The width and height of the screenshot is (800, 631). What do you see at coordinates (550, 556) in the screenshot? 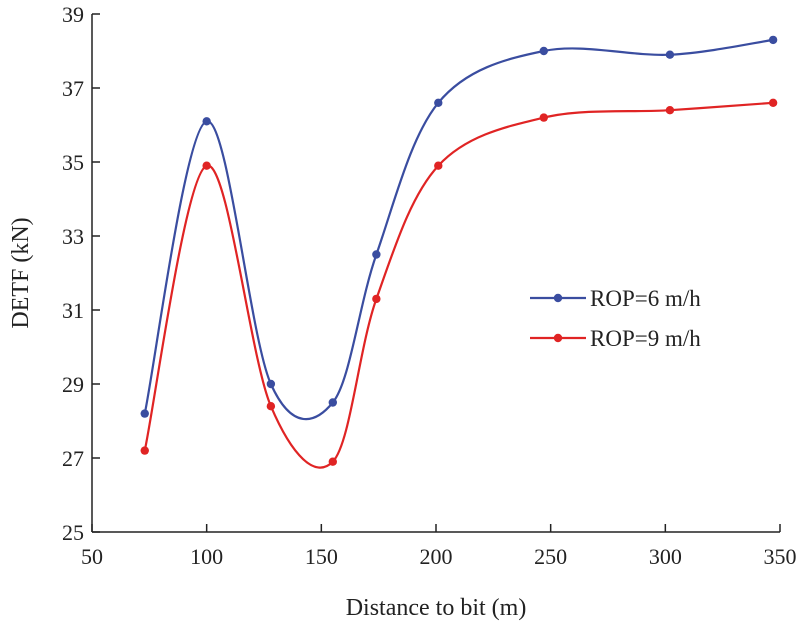
I see `x-tick-label-250: 250` at bounding box center [550, 556].